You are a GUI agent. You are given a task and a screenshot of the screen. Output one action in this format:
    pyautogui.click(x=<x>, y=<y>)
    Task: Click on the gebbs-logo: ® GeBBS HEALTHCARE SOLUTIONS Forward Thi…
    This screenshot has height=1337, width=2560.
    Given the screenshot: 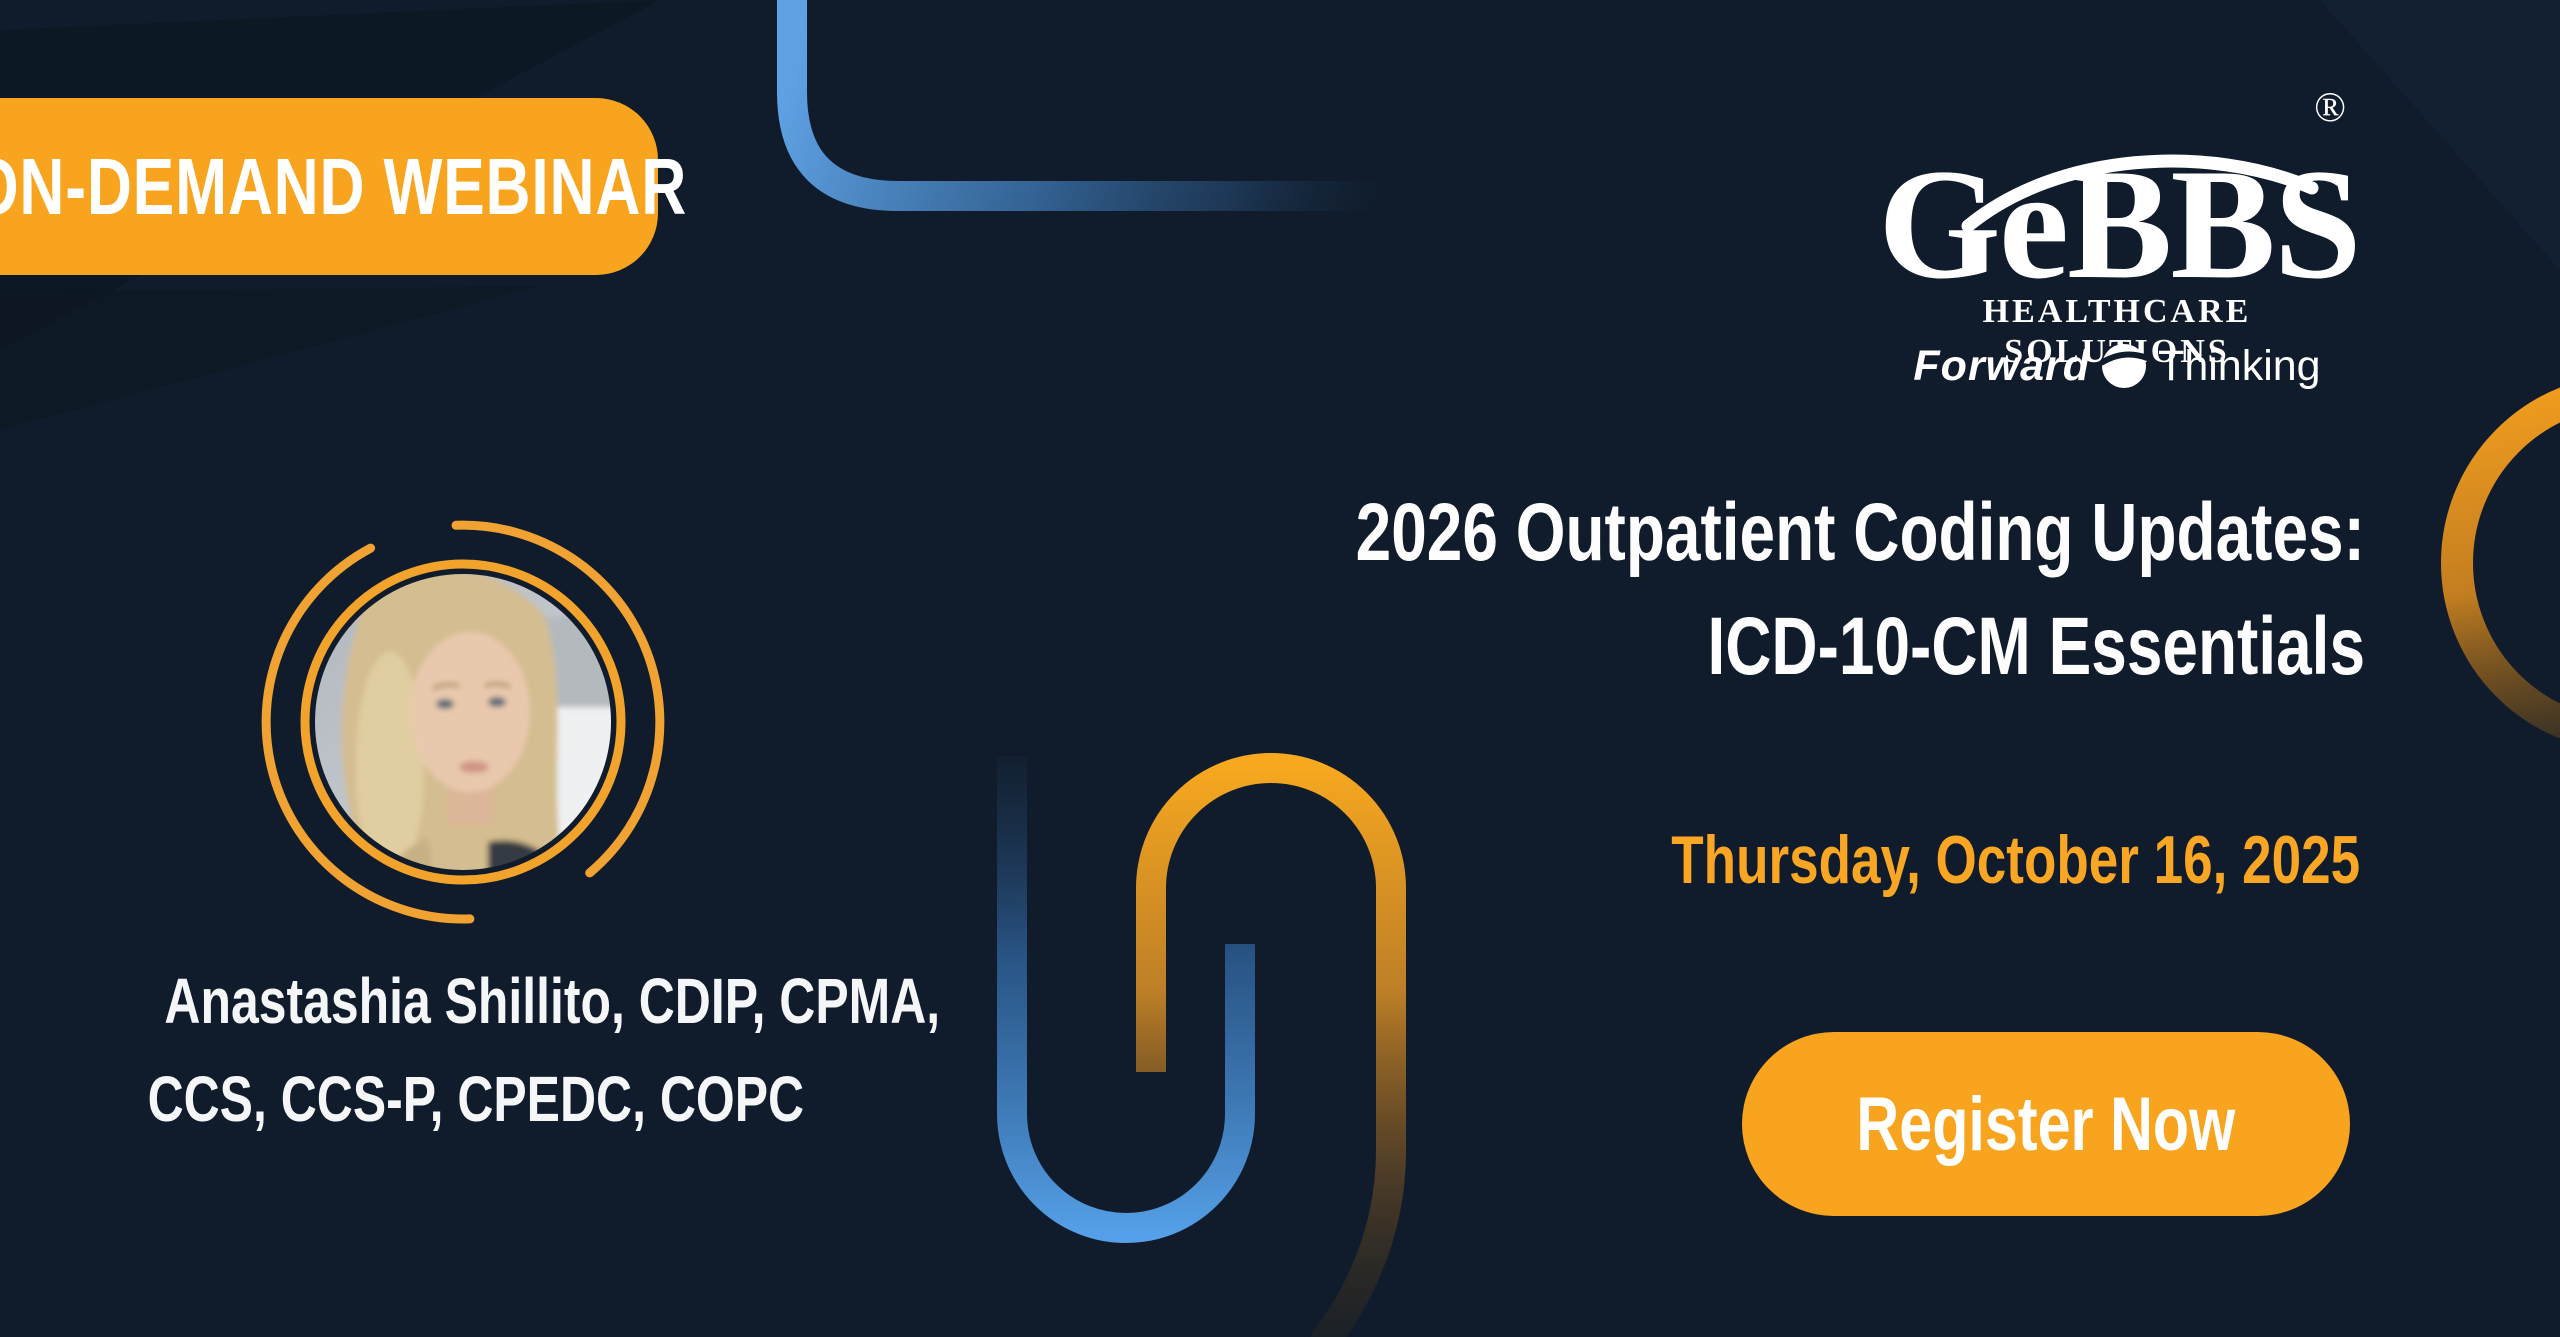 What is the action you would take?
    pyautogui.click(x=2120, y=251)
    